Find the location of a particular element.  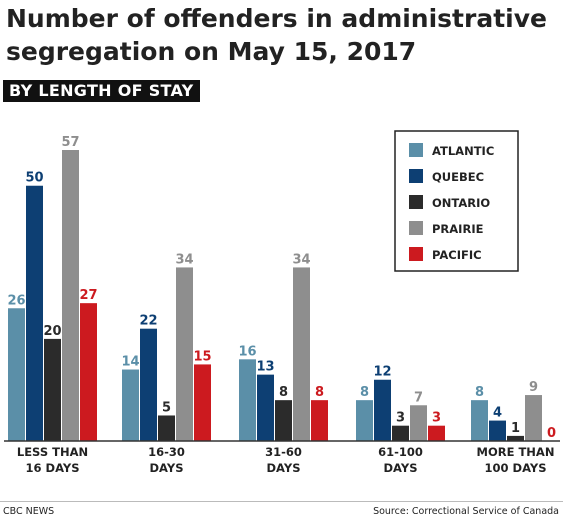

chart-subtitle: BY LENGTH OF STAY is located at coordinates (101, 91).